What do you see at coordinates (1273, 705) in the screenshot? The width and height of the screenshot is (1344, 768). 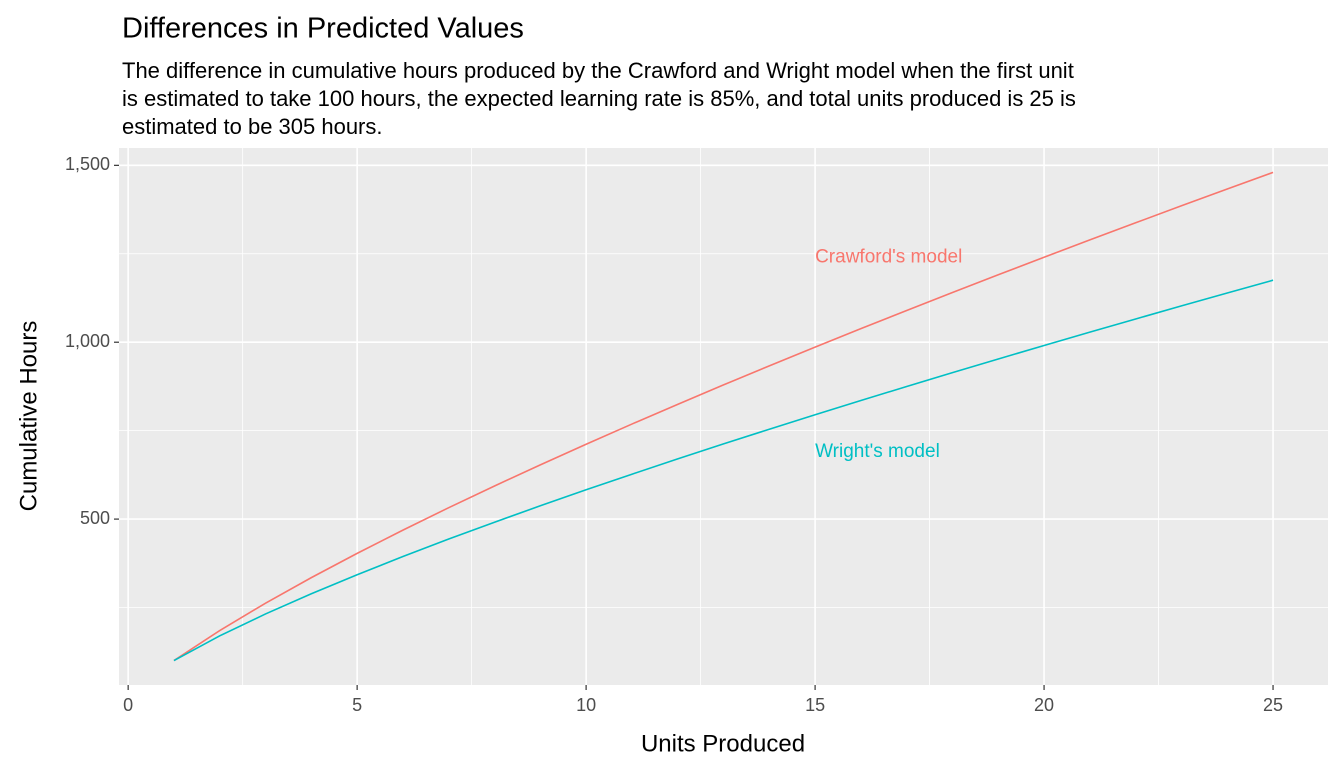 I see `x-tick-label: 25` at bounding box center [1273, 705].